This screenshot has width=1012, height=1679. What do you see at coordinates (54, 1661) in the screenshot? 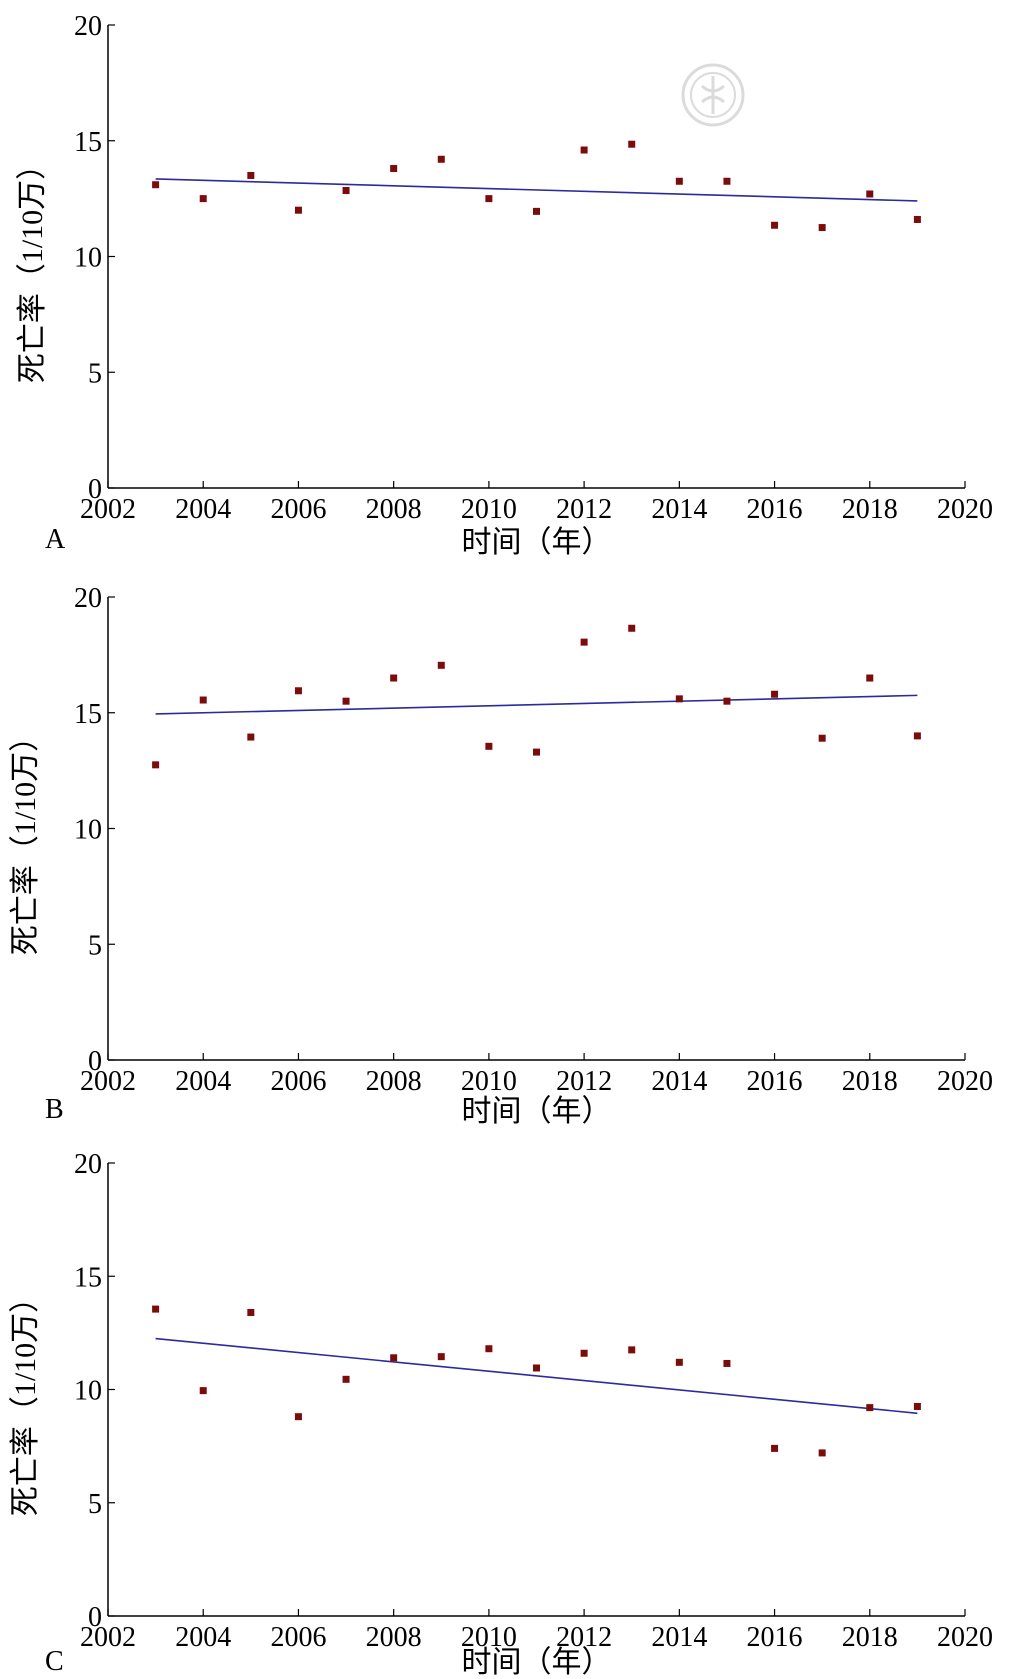
I see `panel-label: C` at bounding box center [54, 1661].